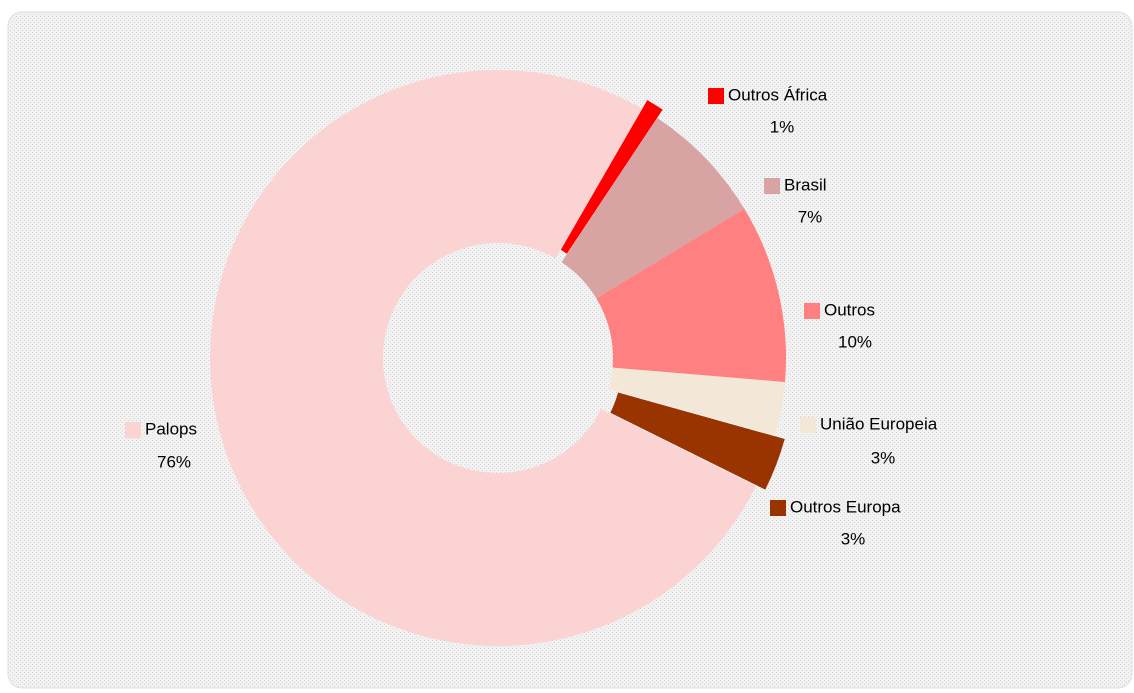 The height and width of the screenshot is (693, 1134). I want to click on slice-label: Outros, so click(849, 309).